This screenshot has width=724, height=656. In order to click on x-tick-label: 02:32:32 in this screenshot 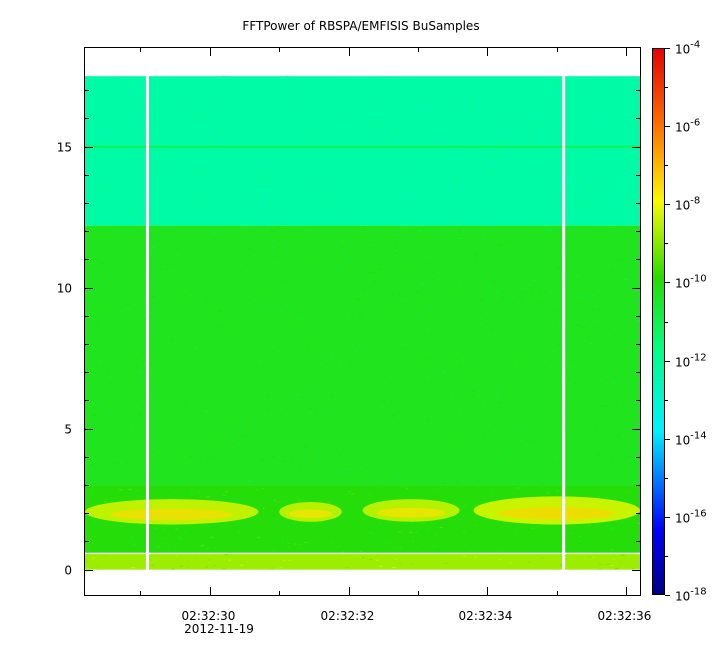, I will do `click(348, 616)`.